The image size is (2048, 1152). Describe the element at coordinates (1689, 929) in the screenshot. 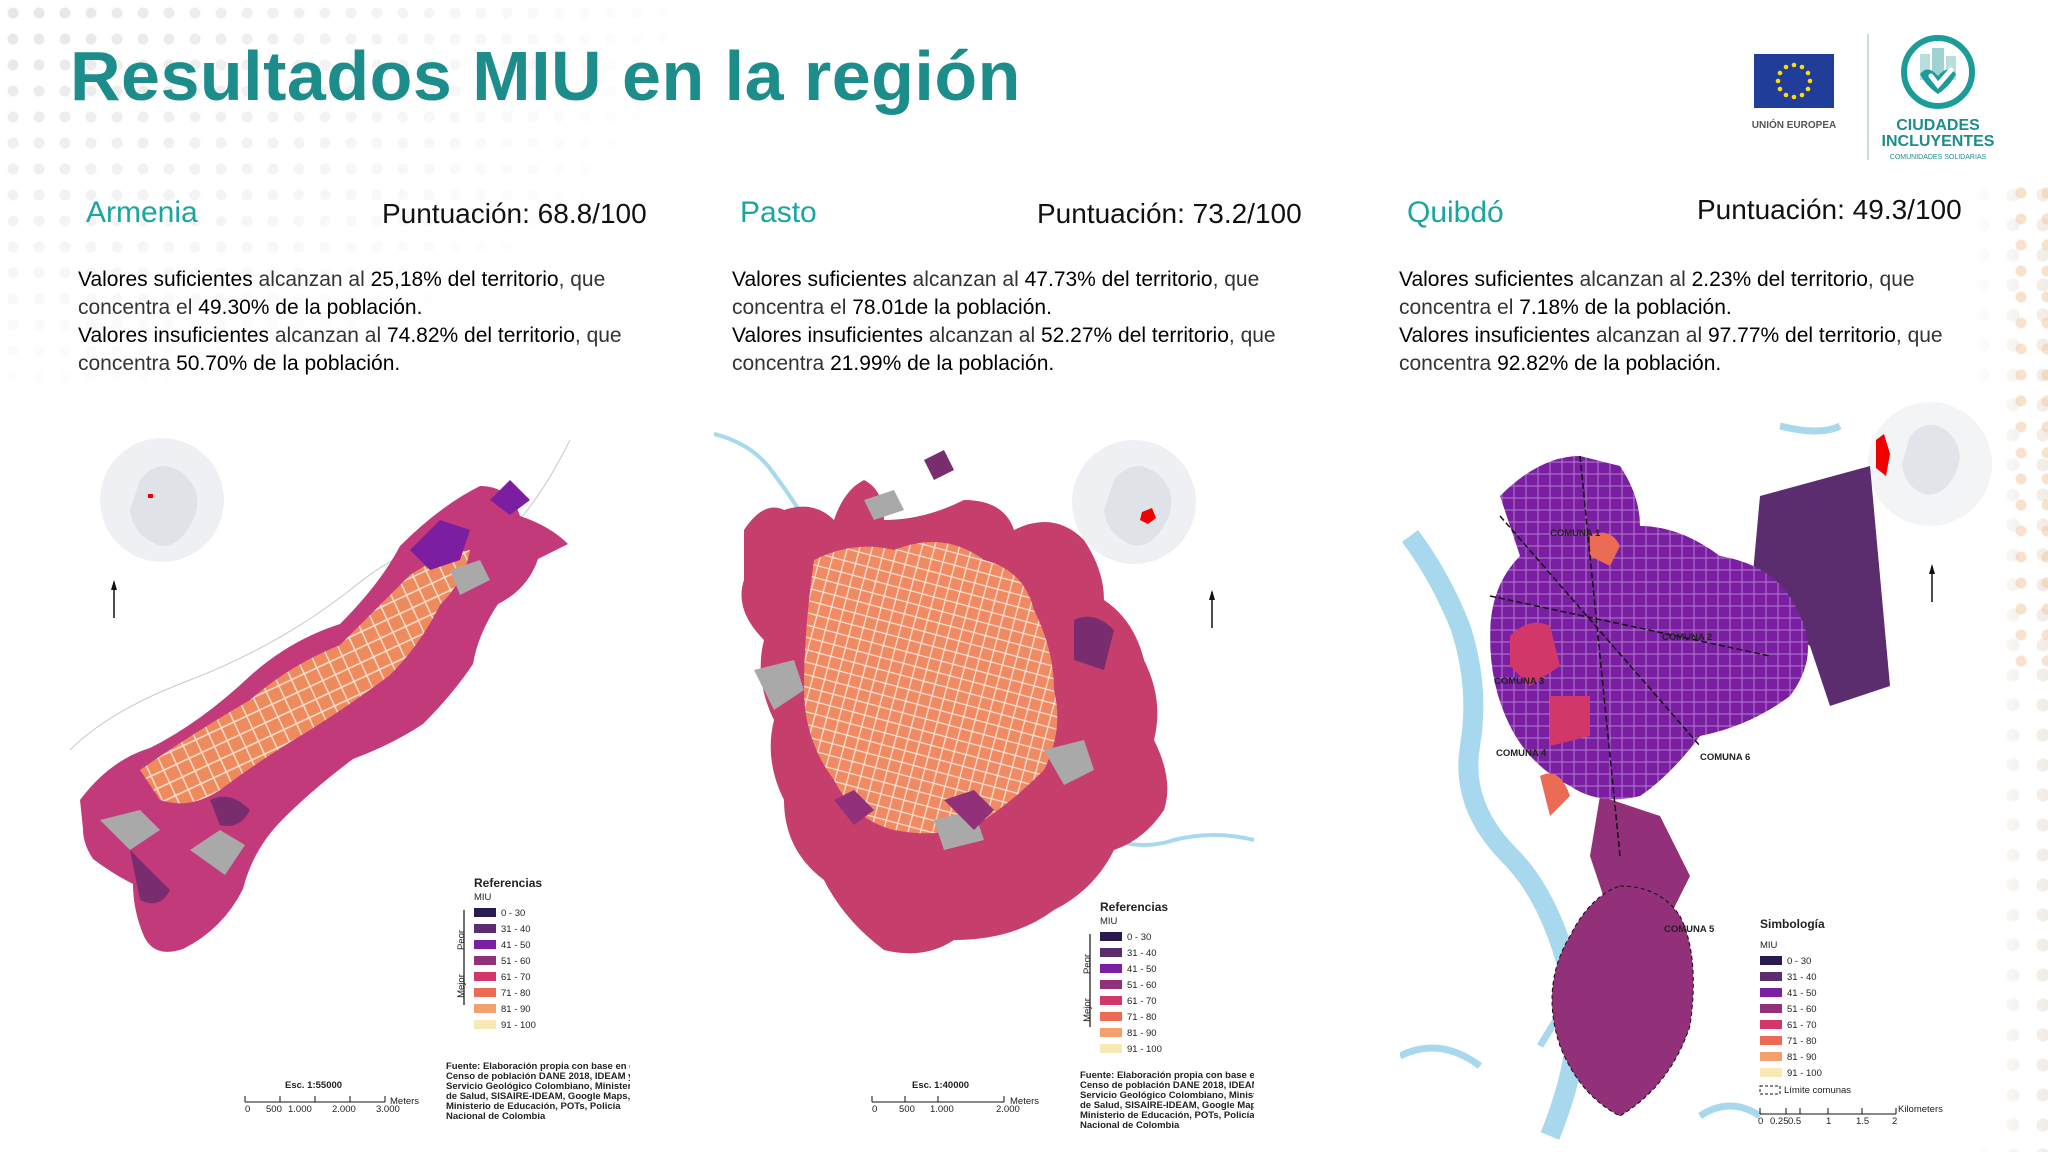

I see `comuna-label: COMUNA 5` at that location.